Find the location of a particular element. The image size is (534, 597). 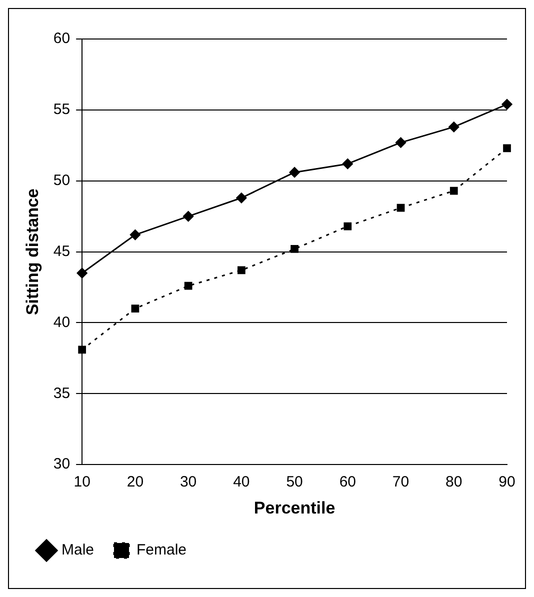

x-tick-label: 20 is located at coordinates (135, 482).